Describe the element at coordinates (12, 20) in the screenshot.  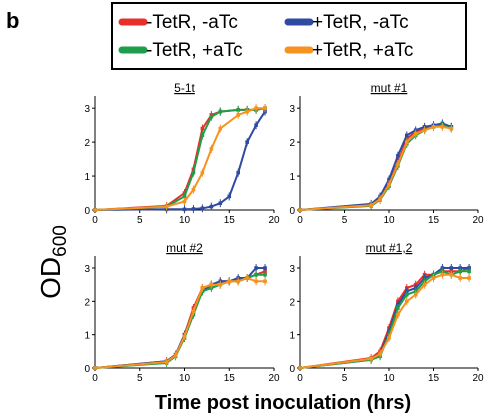
I see `panel-letter: b` at that location.